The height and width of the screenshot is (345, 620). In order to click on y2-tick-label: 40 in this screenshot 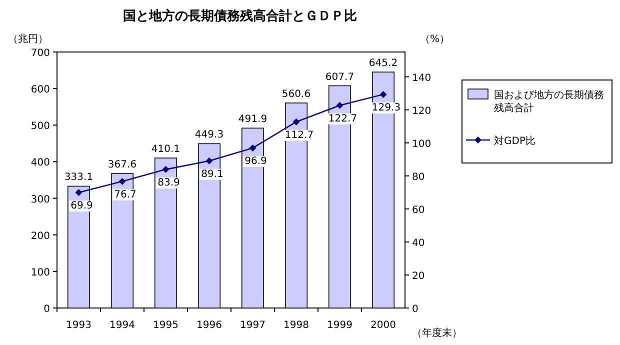, I will do `click(418, 243)`.